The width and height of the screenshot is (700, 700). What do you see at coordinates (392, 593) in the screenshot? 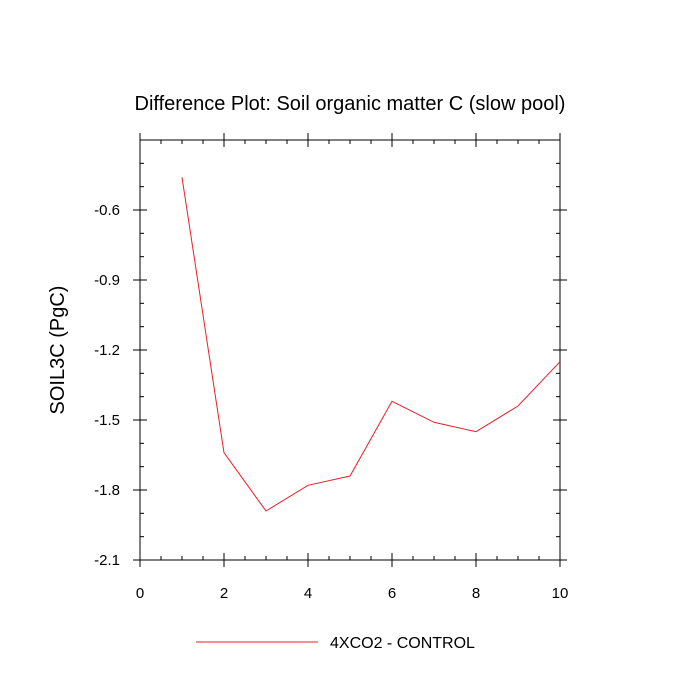
I see `x-tick-label: 6` at bounding box center [392, 593].